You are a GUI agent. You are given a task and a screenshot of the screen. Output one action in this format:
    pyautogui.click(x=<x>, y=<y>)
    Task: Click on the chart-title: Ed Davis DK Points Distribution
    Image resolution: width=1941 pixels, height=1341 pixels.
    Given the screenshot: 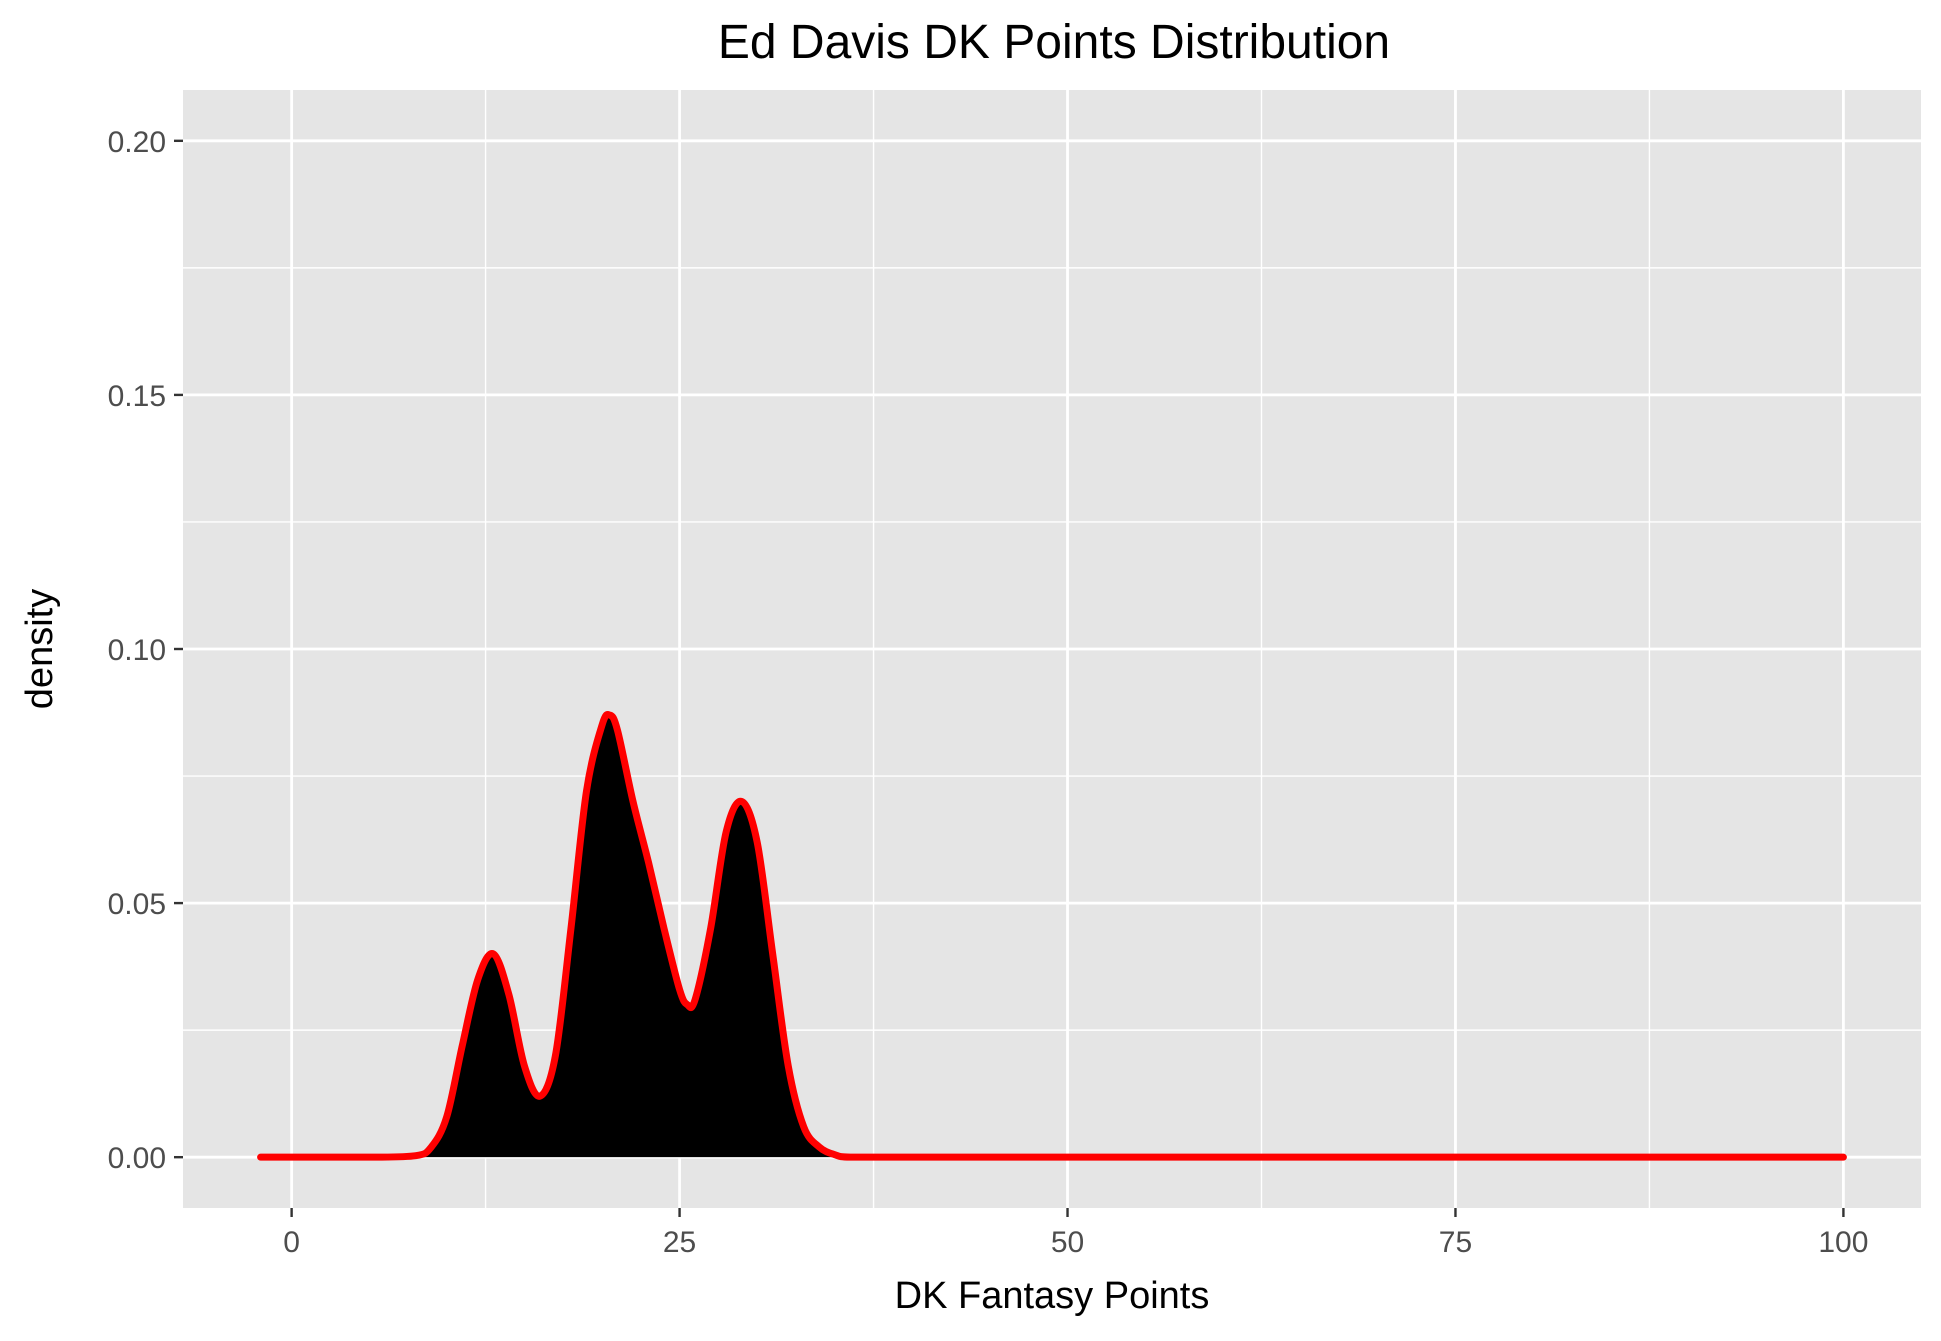 What is the action you would take?
    pyautogui.click(x=1054, y=42)
    